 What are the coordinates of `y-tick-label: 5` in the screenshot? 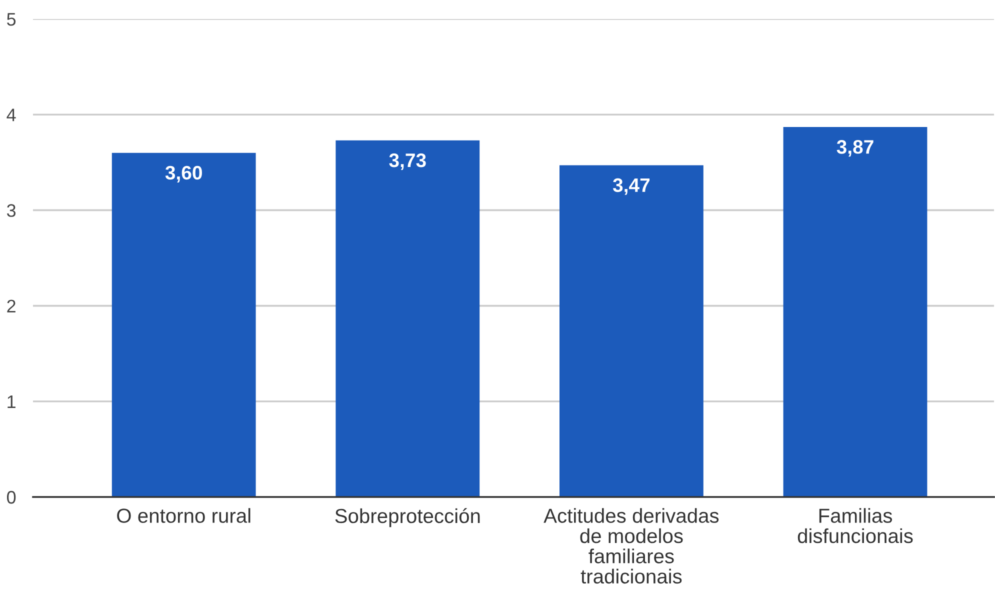 It's located at (11, 19).